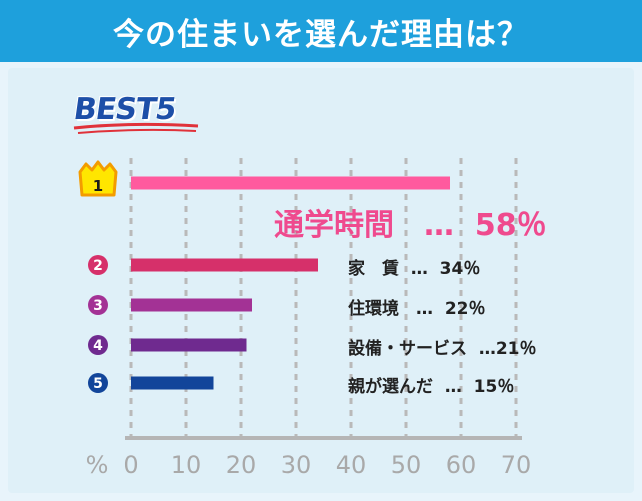  Describe the element at coordinates (186, 465) in the screenshot. I see `x-tick-label: 10` at that location.